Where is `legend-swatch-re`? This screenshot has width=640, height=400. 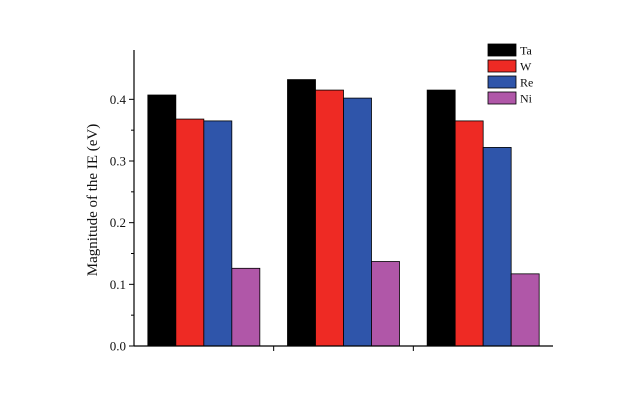 legend-swatch-re is located at coordinates (502, 82).